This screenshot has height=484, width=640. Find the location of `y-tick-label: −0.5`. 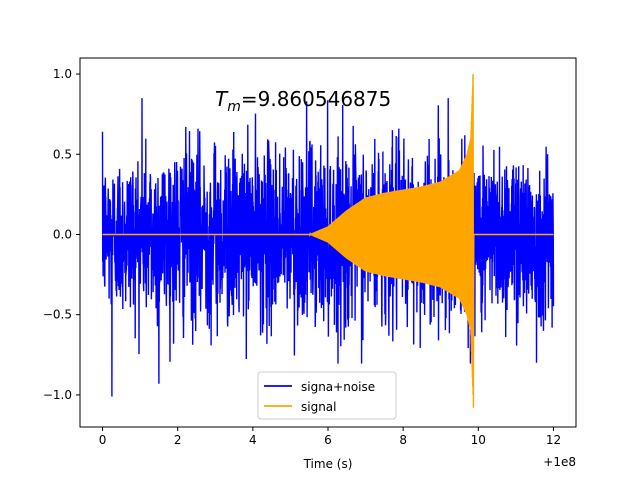

y-tick-label: −0.5 is located at coordinates (57, 315).